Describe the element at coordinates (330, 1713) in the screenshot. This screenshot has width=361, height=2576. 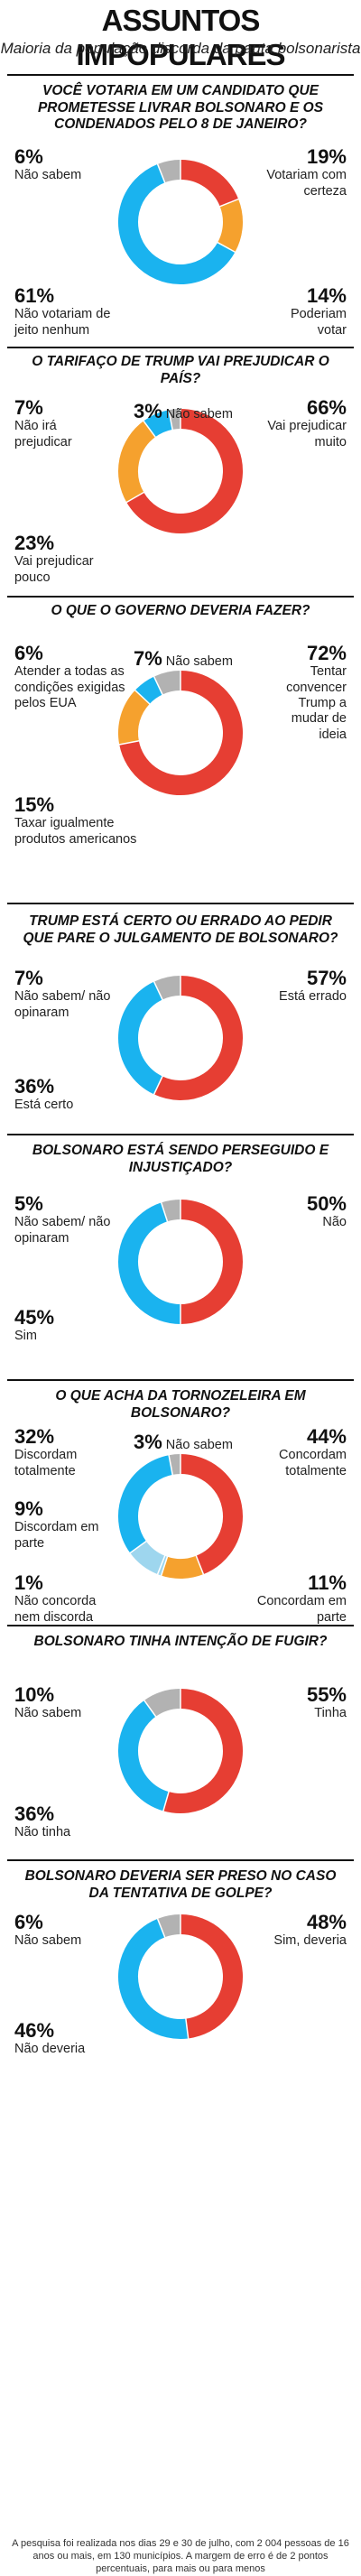
I see `text: Tinha` at that location.